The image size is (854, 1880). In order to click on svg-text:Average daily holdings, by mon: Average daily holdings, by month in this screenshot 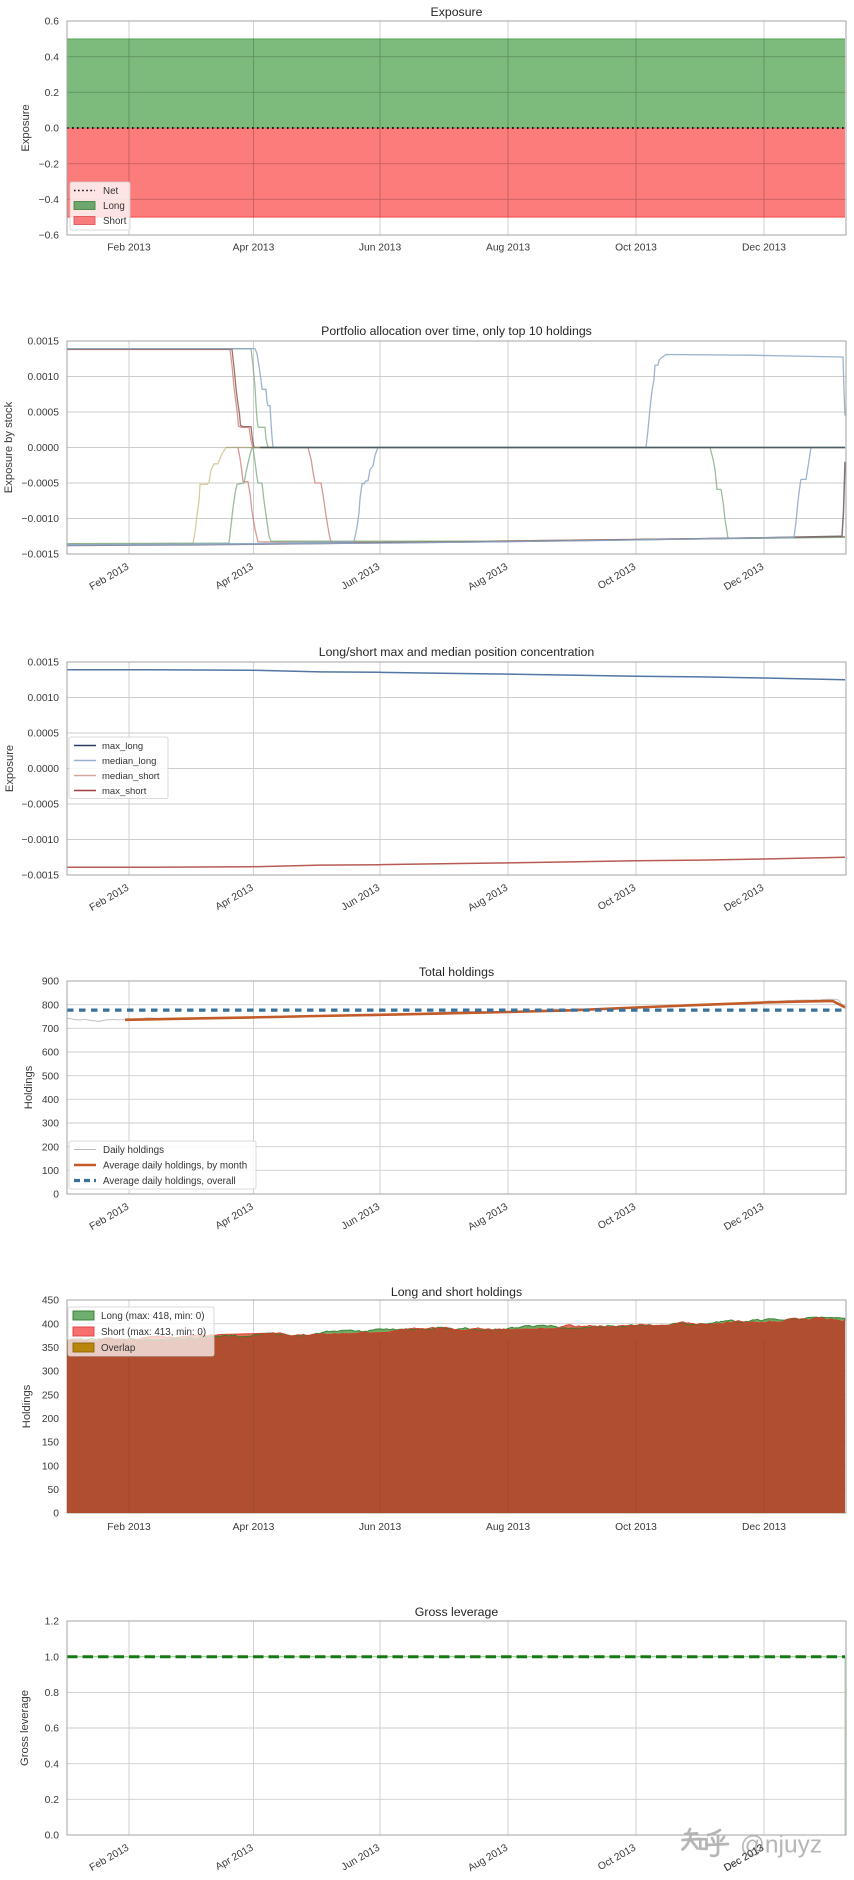, I will do `click(175, 1166)`.